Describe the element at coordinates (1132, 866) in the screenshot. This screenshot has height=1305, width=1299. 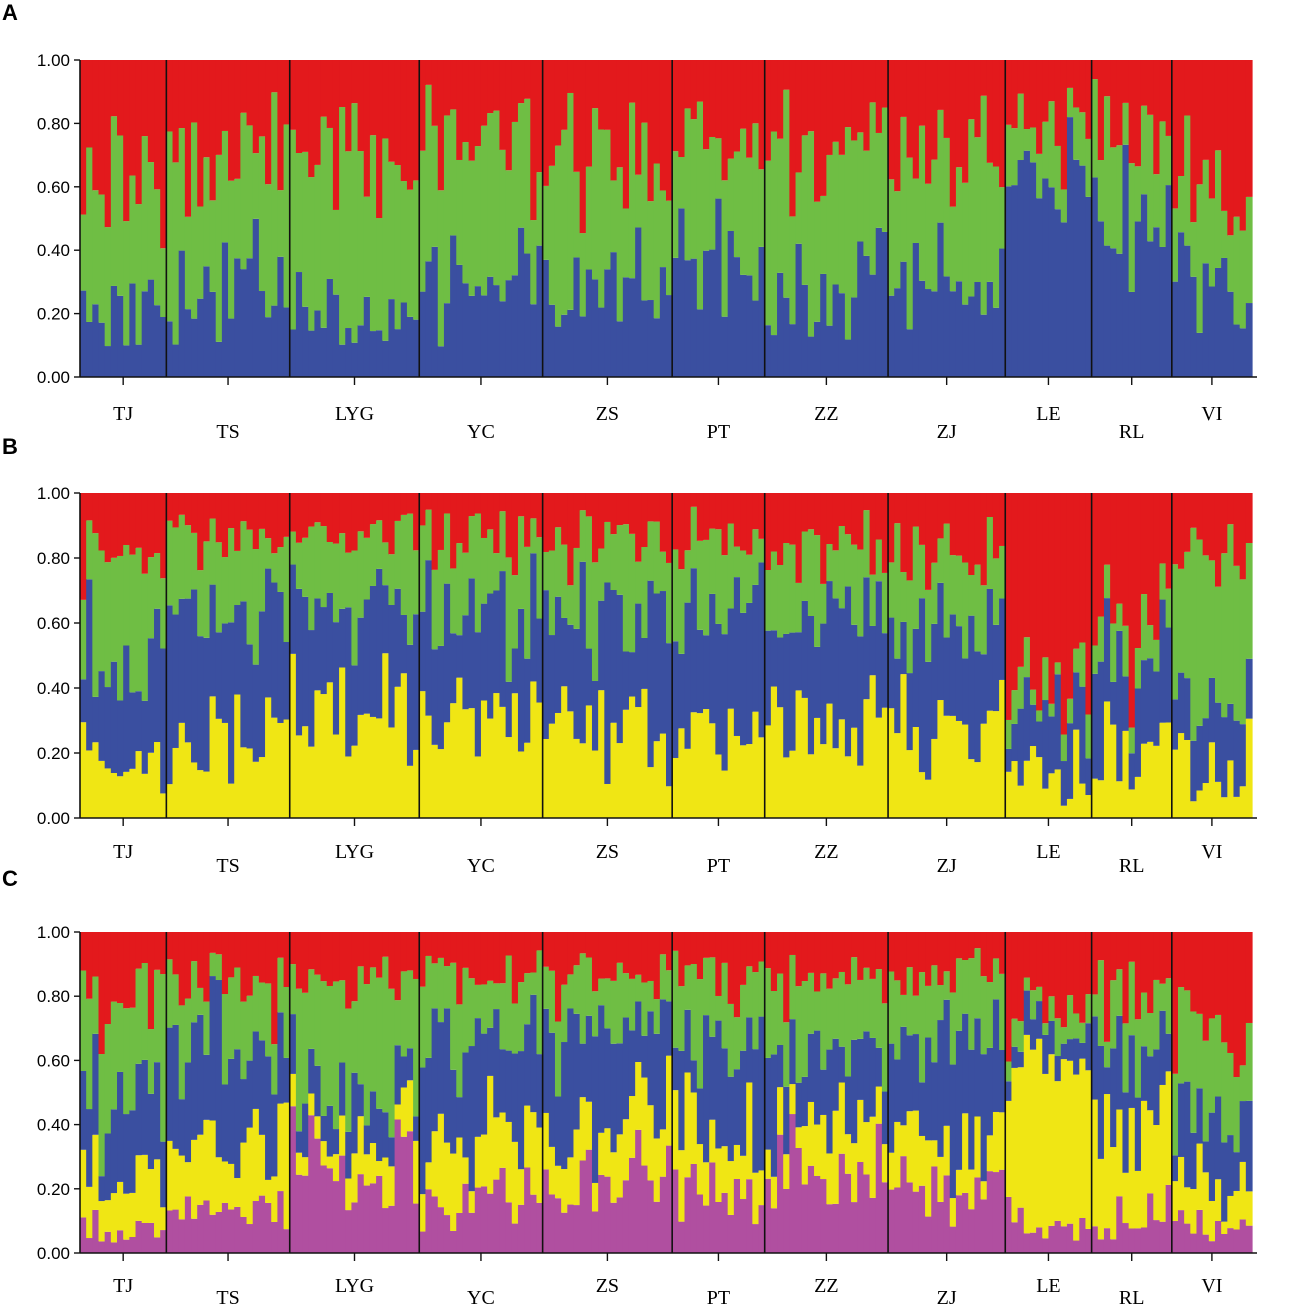
I see `population-label-rl: RL` at that location.